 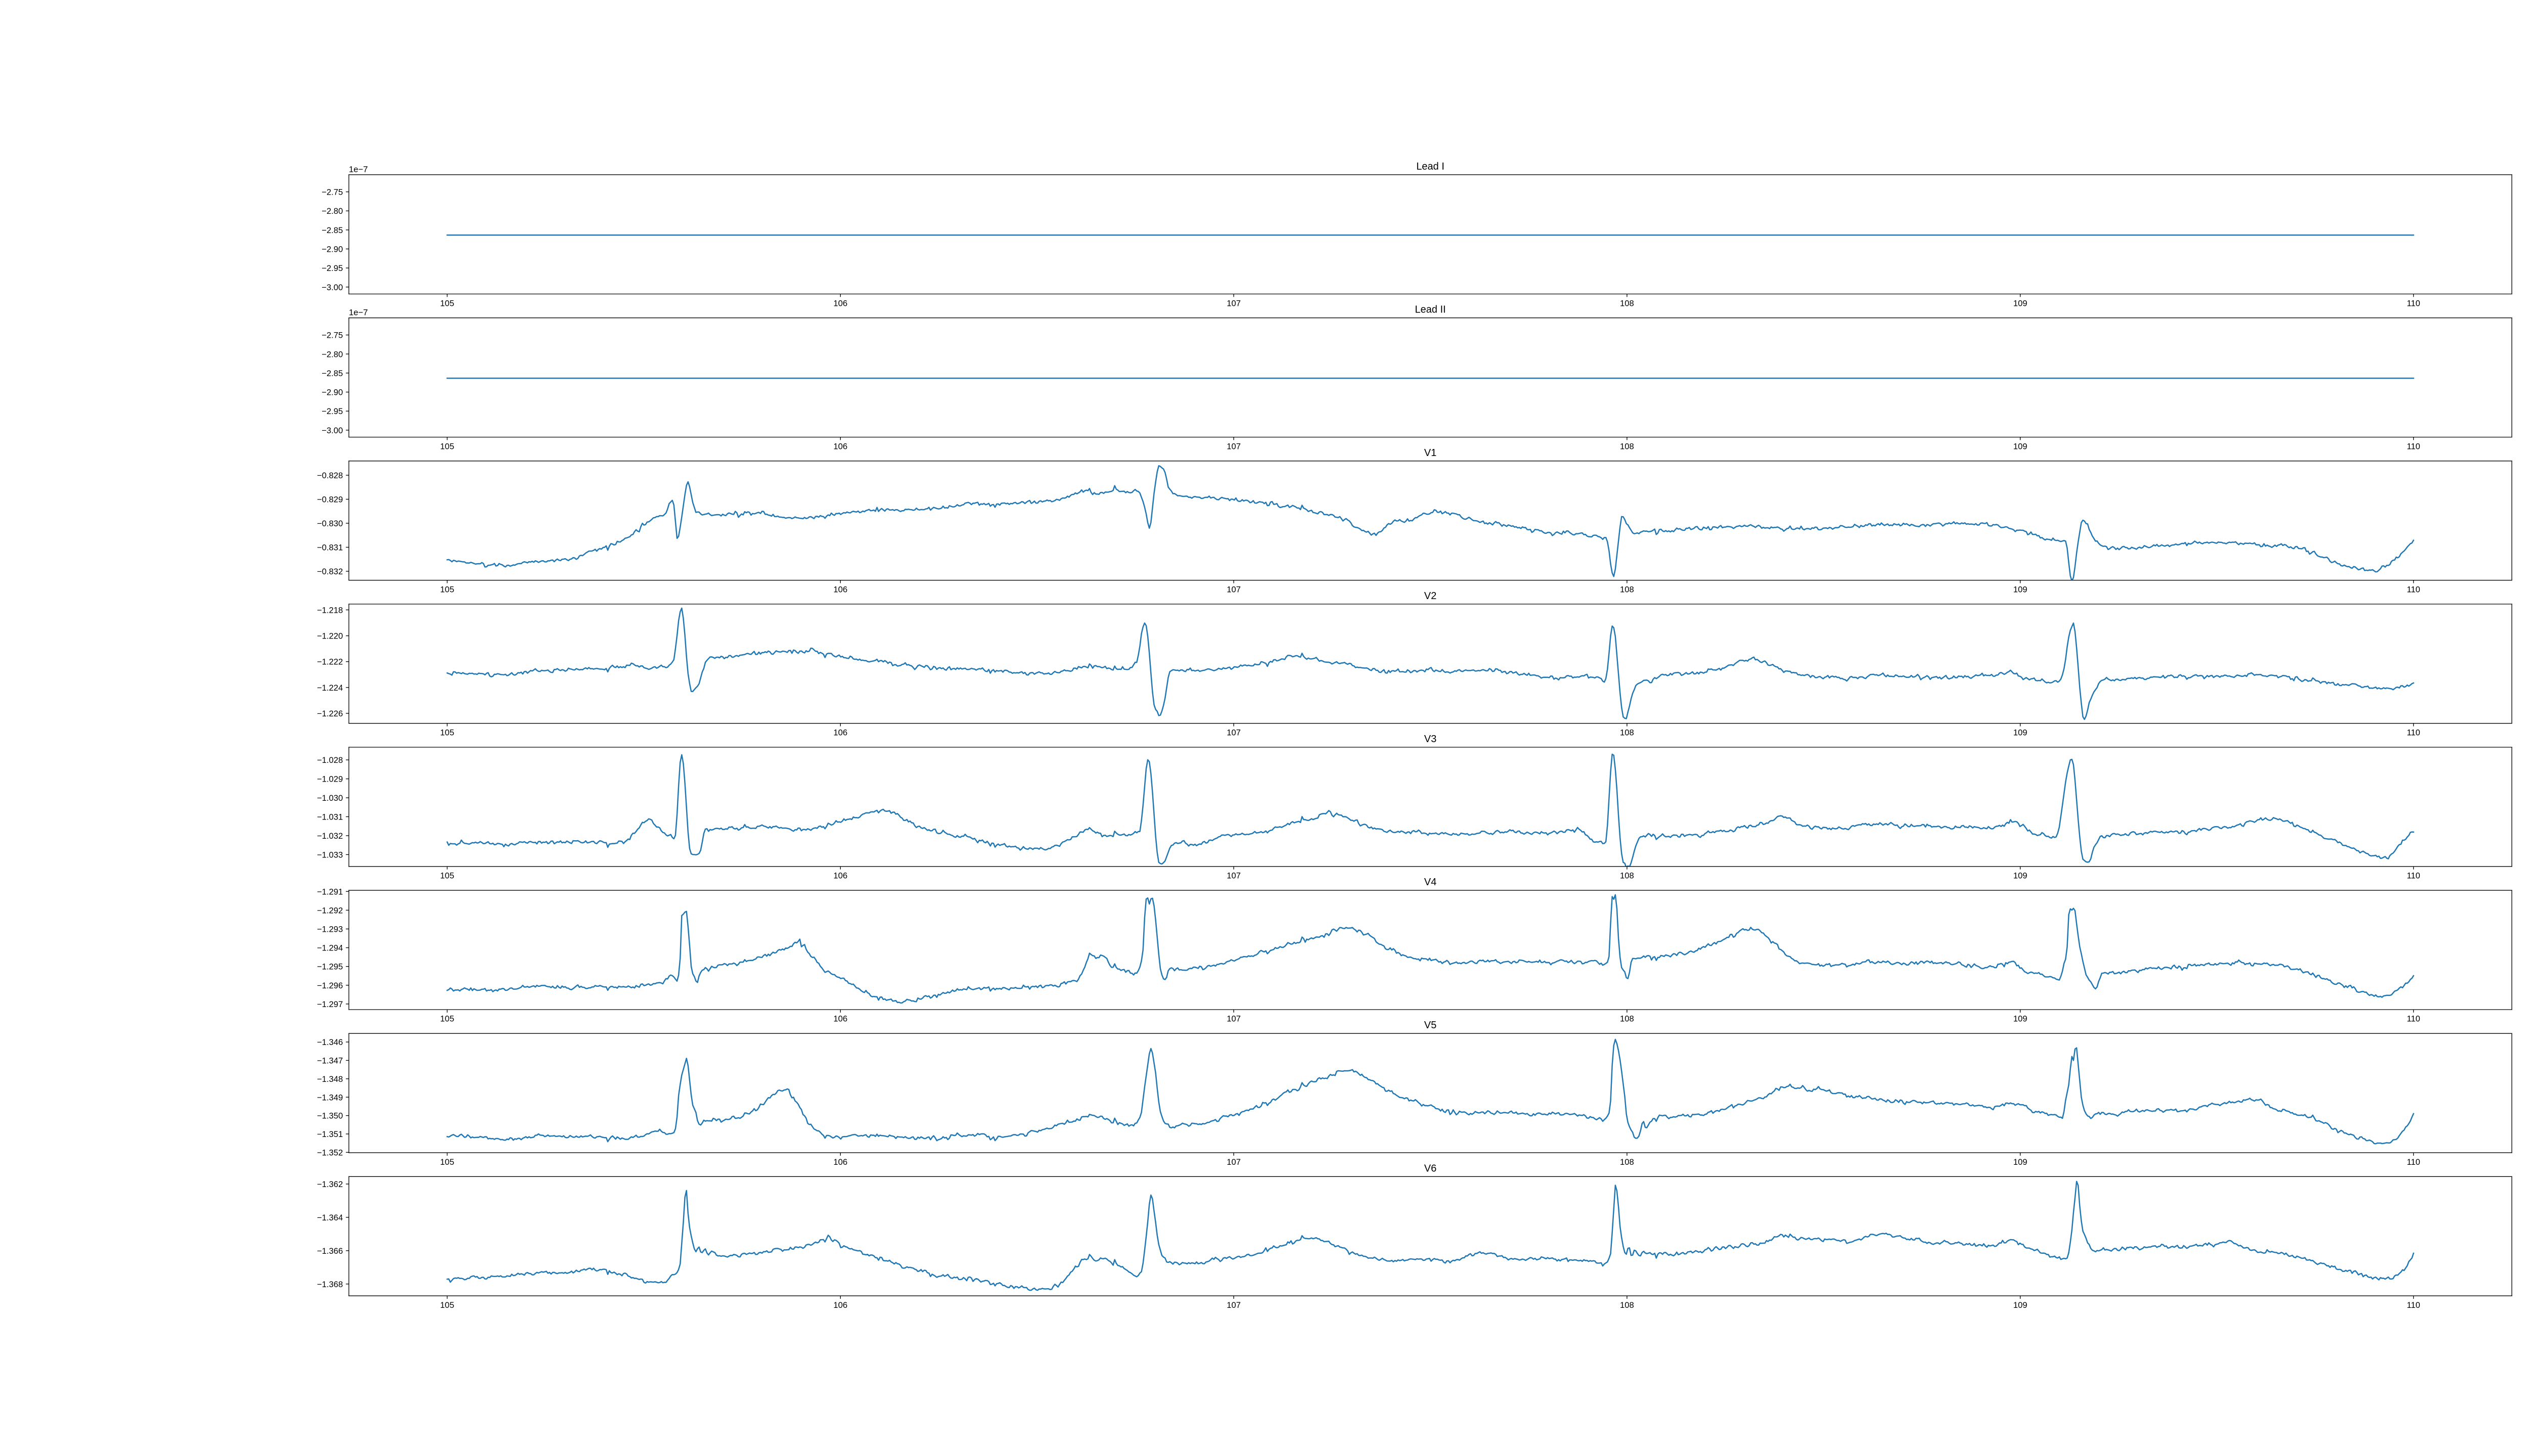 What do you see at coordinates (330, 1217) in the screenshot?
I see `svg-text: −1.364` at bounding box center [330, 1217].